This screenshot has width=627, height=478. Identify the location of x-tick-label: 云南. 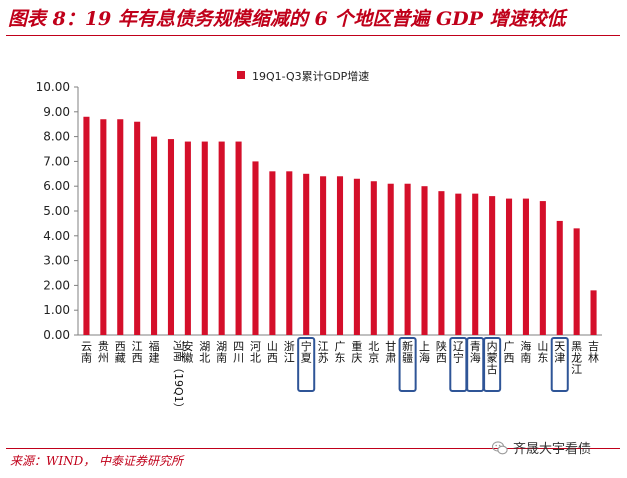
(86, 352).